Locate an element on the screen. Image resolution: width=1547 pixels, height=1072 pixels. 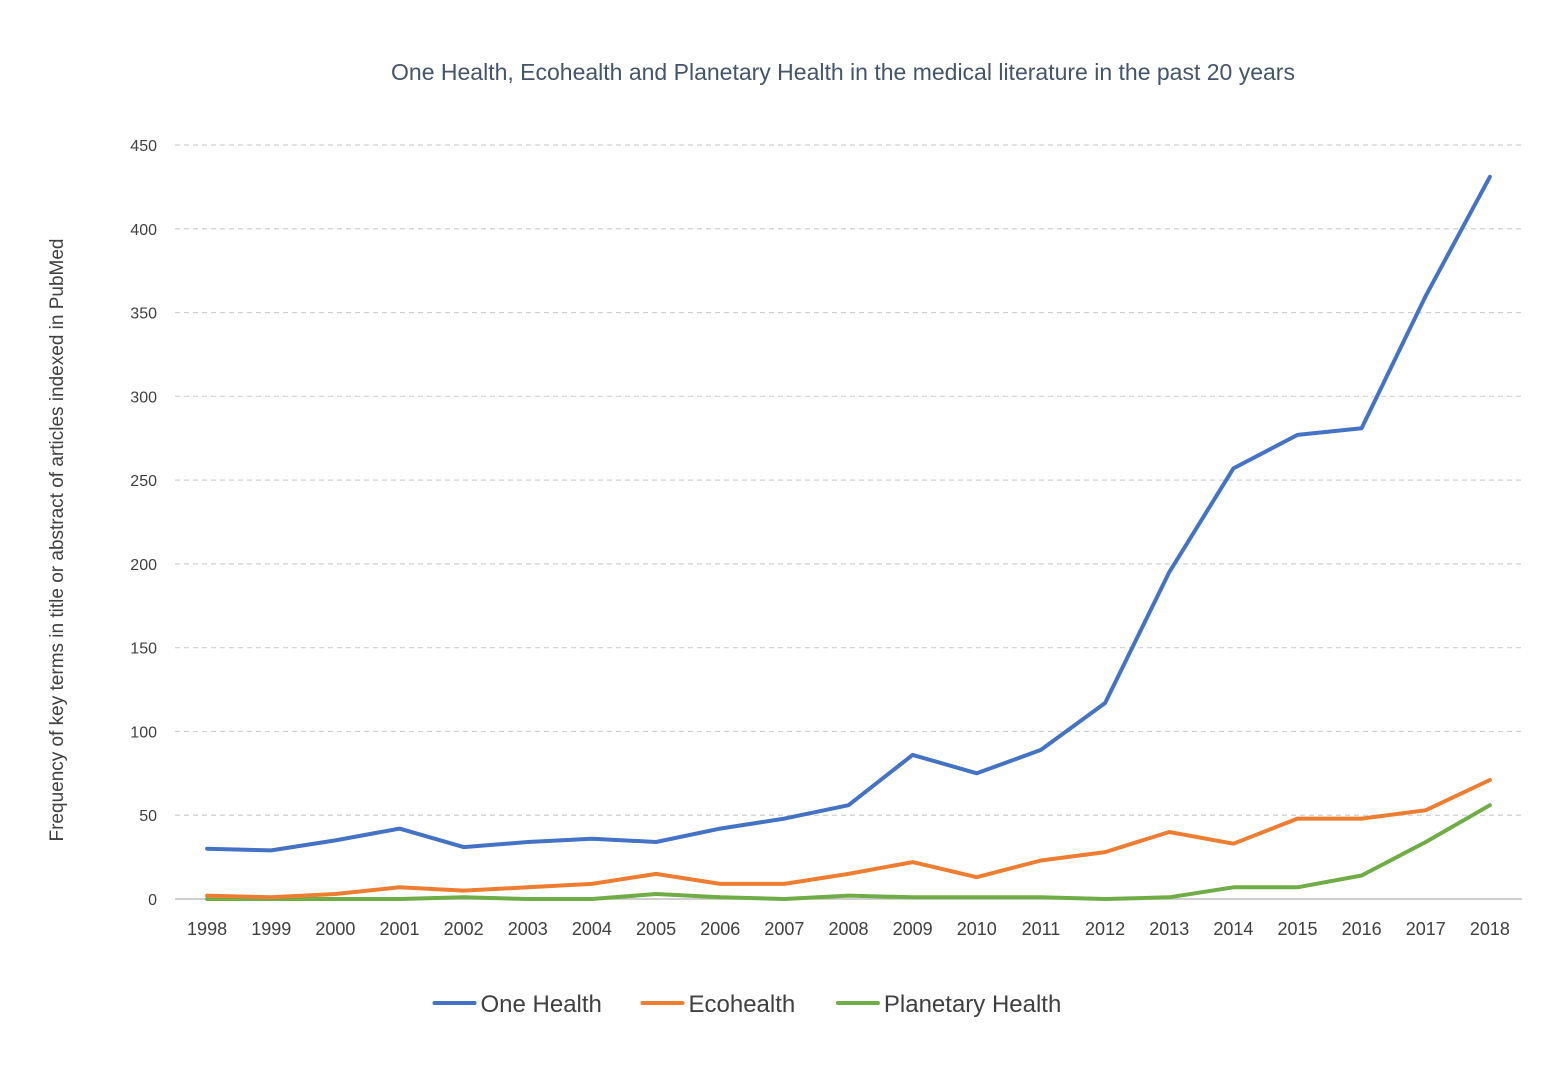
y-tick-label: 150 is located at coordinates (143, 649).